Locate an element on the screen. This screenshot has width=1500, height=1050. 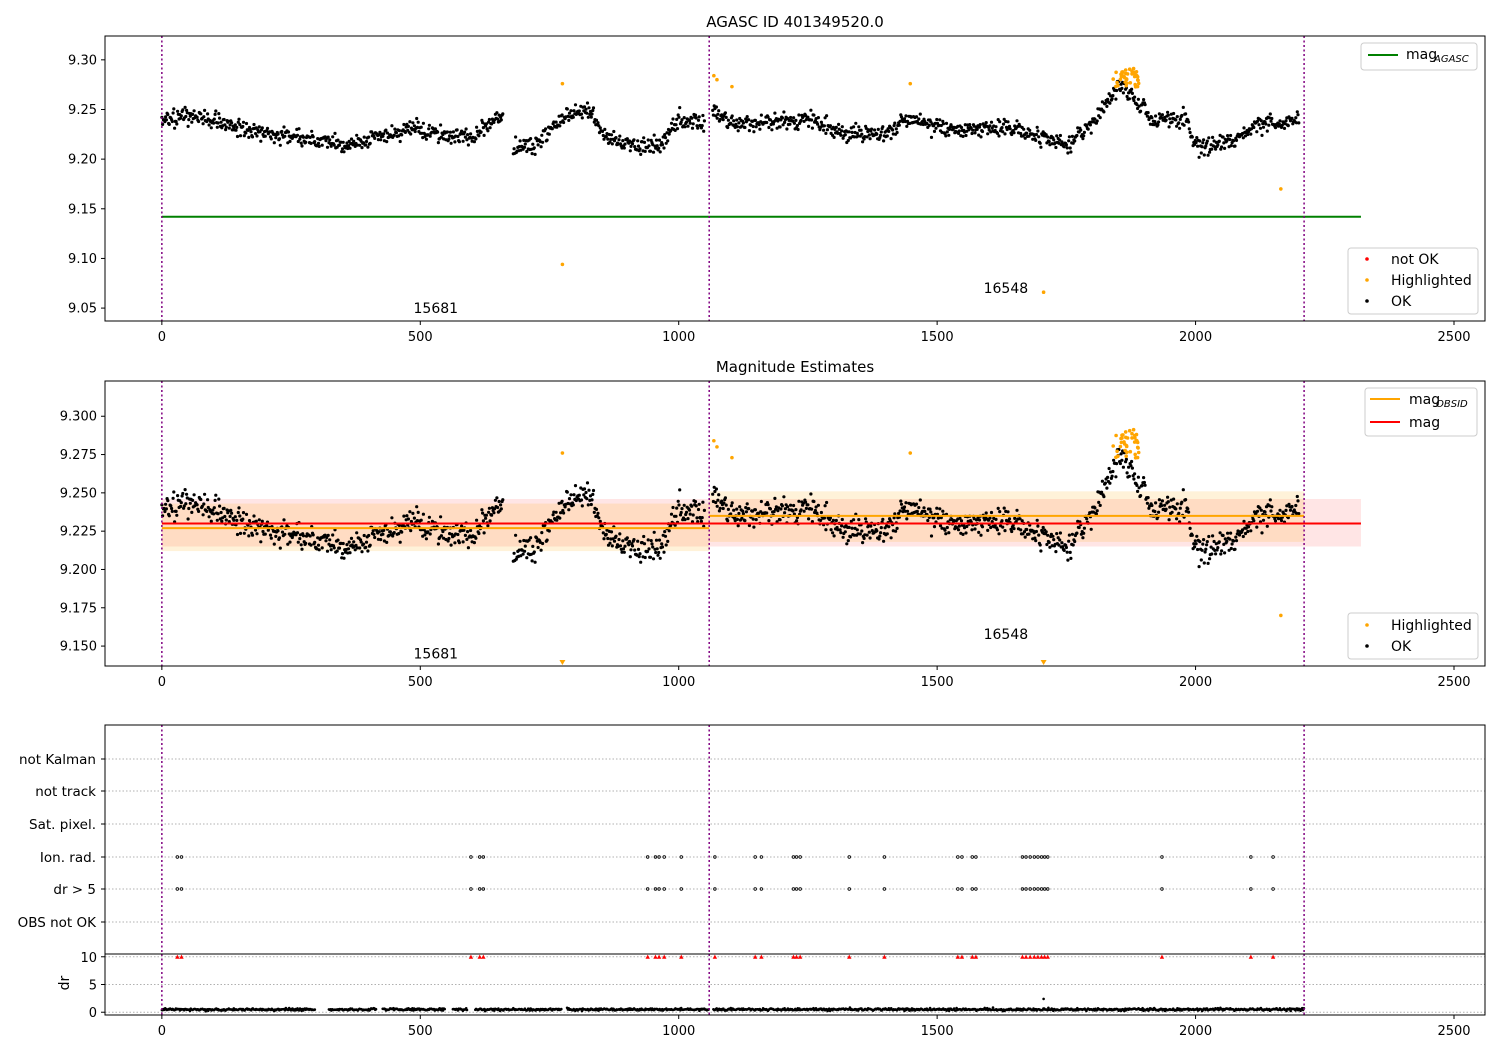
dr-clipped-marker is located at coordinates (177, 956).